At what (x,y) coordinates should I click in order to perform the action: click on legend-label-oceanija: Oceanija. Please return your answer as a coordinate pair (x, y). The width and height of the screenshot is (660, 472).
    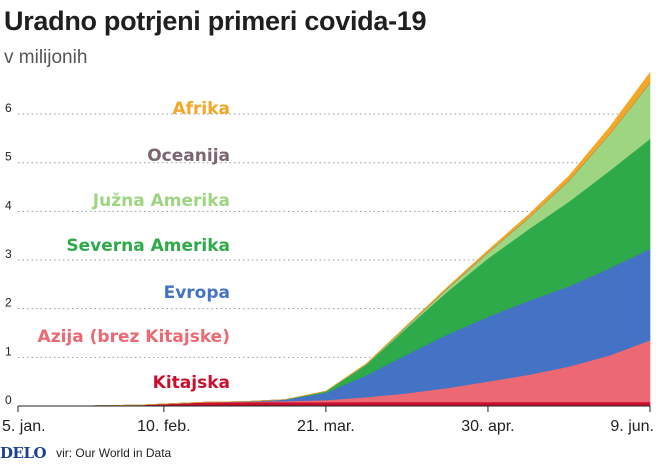
    Looking at the image, I should click on (188, 156).